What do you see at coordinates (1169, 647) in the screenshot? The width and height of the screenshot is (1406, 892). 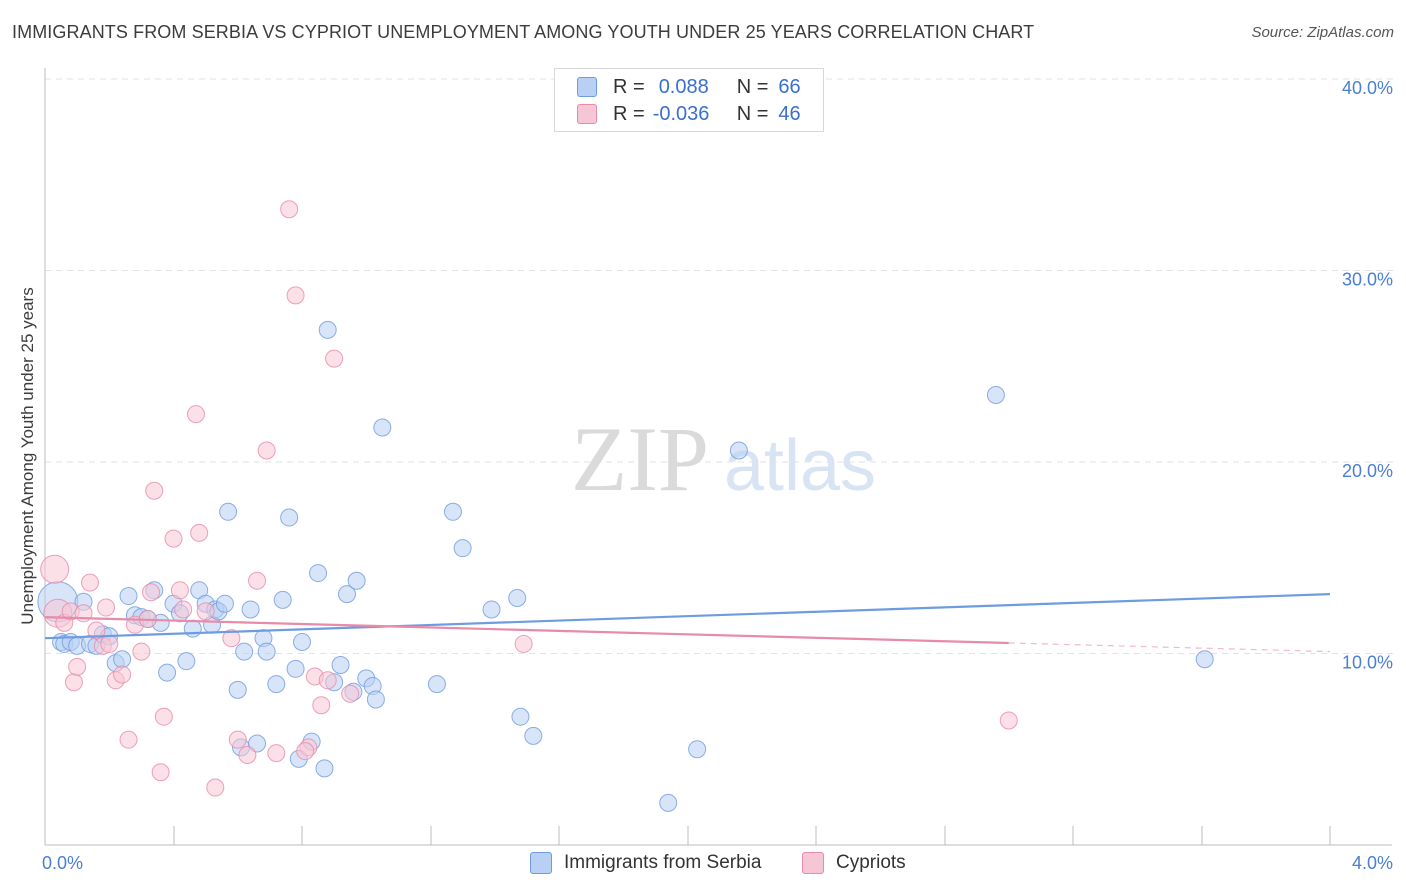 I see `trend-line-cypriots-dashed` at bounding box center [1169, 647].